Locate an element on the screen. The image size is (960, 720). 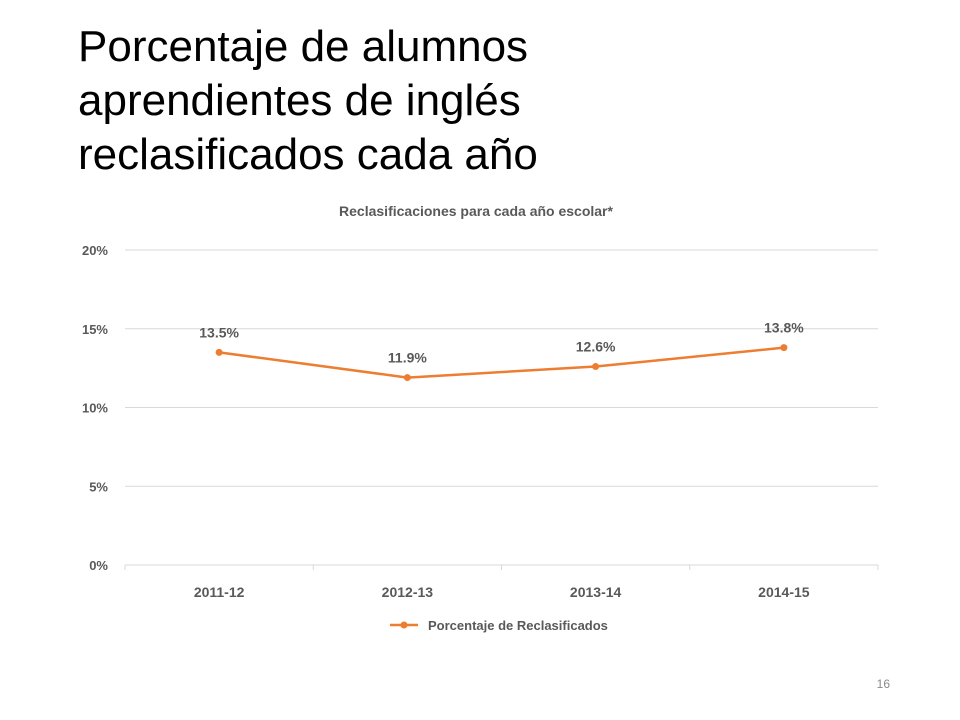
chart-title: Reclasificaciones para cada año escolar* is located at coordinates (476, 211).